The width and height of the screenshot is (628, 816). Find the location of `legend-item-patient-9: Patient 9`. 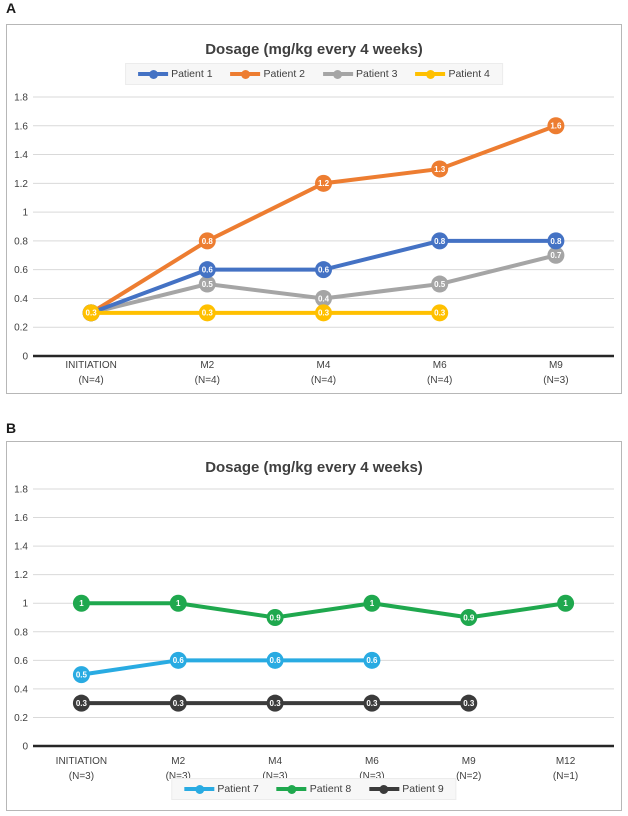

legend-item-patient-9: Patient 9 is located at coordinates (406, 789).